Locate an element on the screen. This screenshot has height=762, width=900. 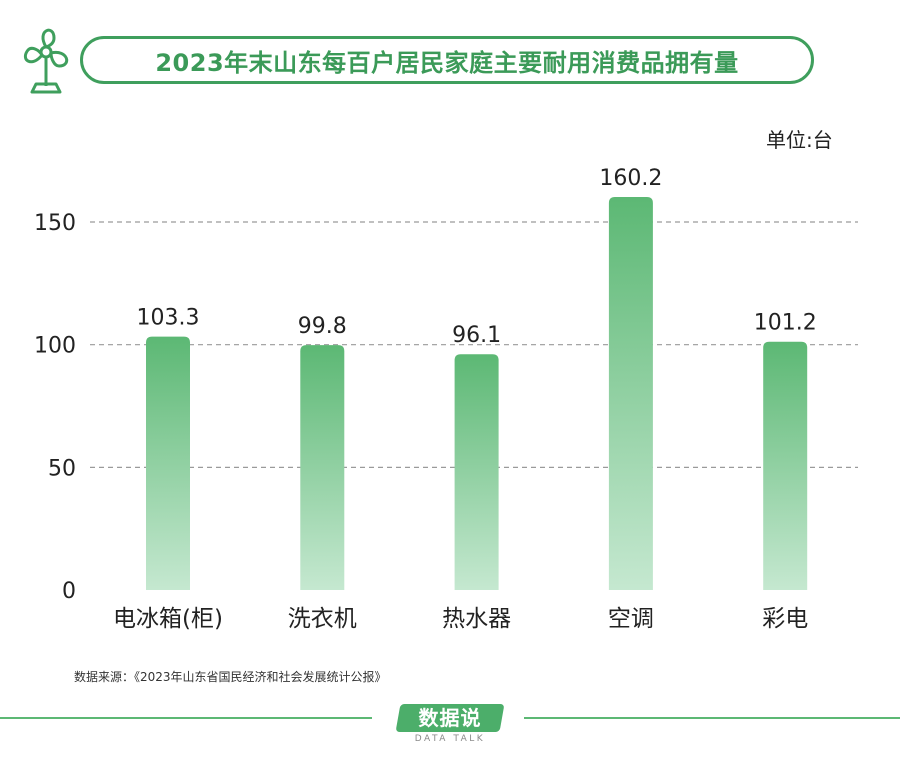
footer-divider-right is located at coordinates (712, 718).